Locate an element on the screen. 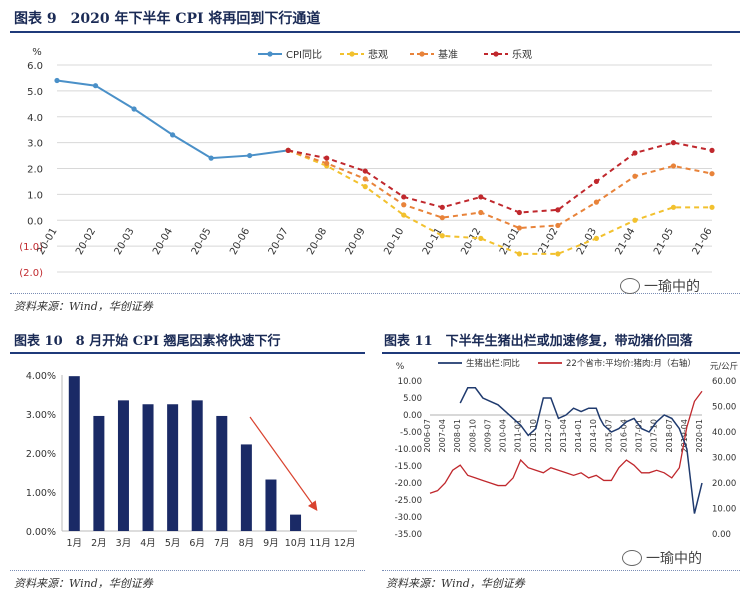 This screenshot has width=750, height=600. right-y-axis-unit: 元/公斤 is located at coordinates (724, 366).